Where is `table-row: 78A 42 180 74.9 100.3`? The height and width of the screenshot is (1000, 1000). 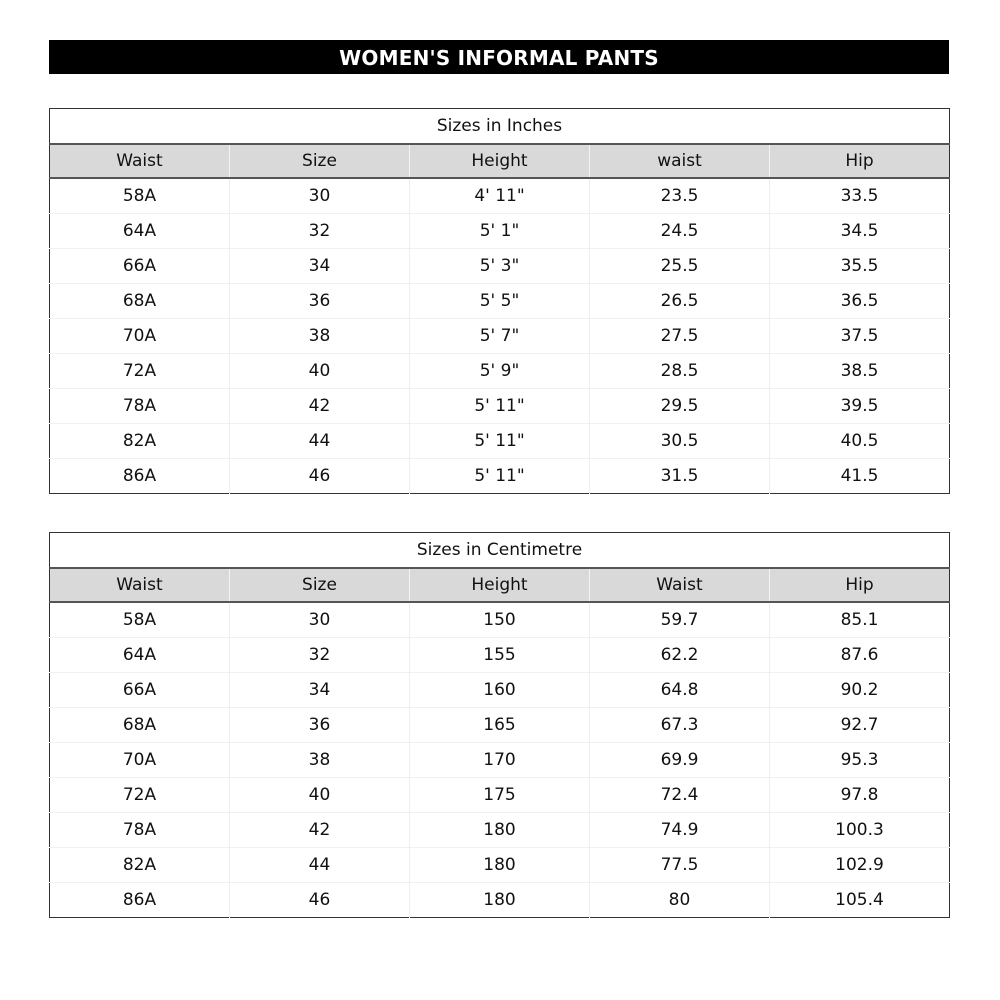 table-row: 78A 42 180 74.9 100.3 is located at coordinates (499, 830).